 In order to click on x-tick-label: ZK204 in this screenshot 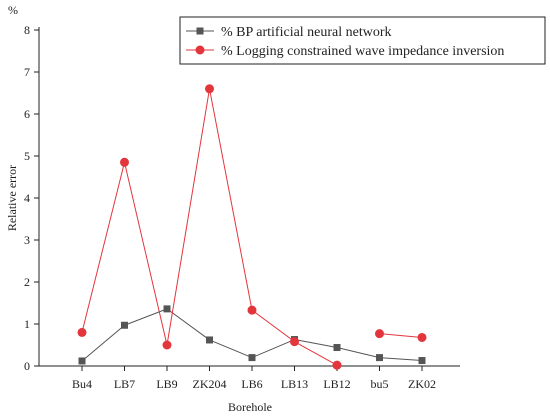, I will do `click(210, 384)`.